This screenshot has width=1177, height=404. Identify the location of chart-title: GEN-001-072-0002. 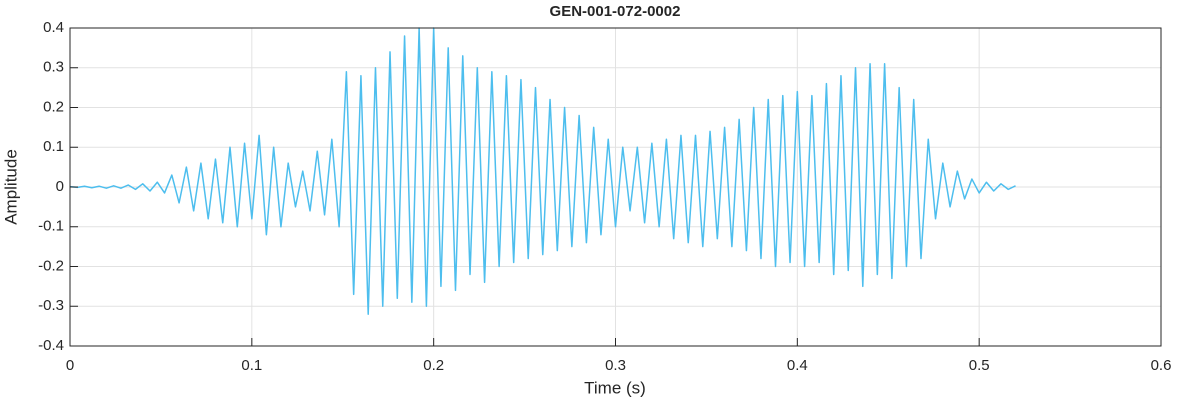
(615, 11).